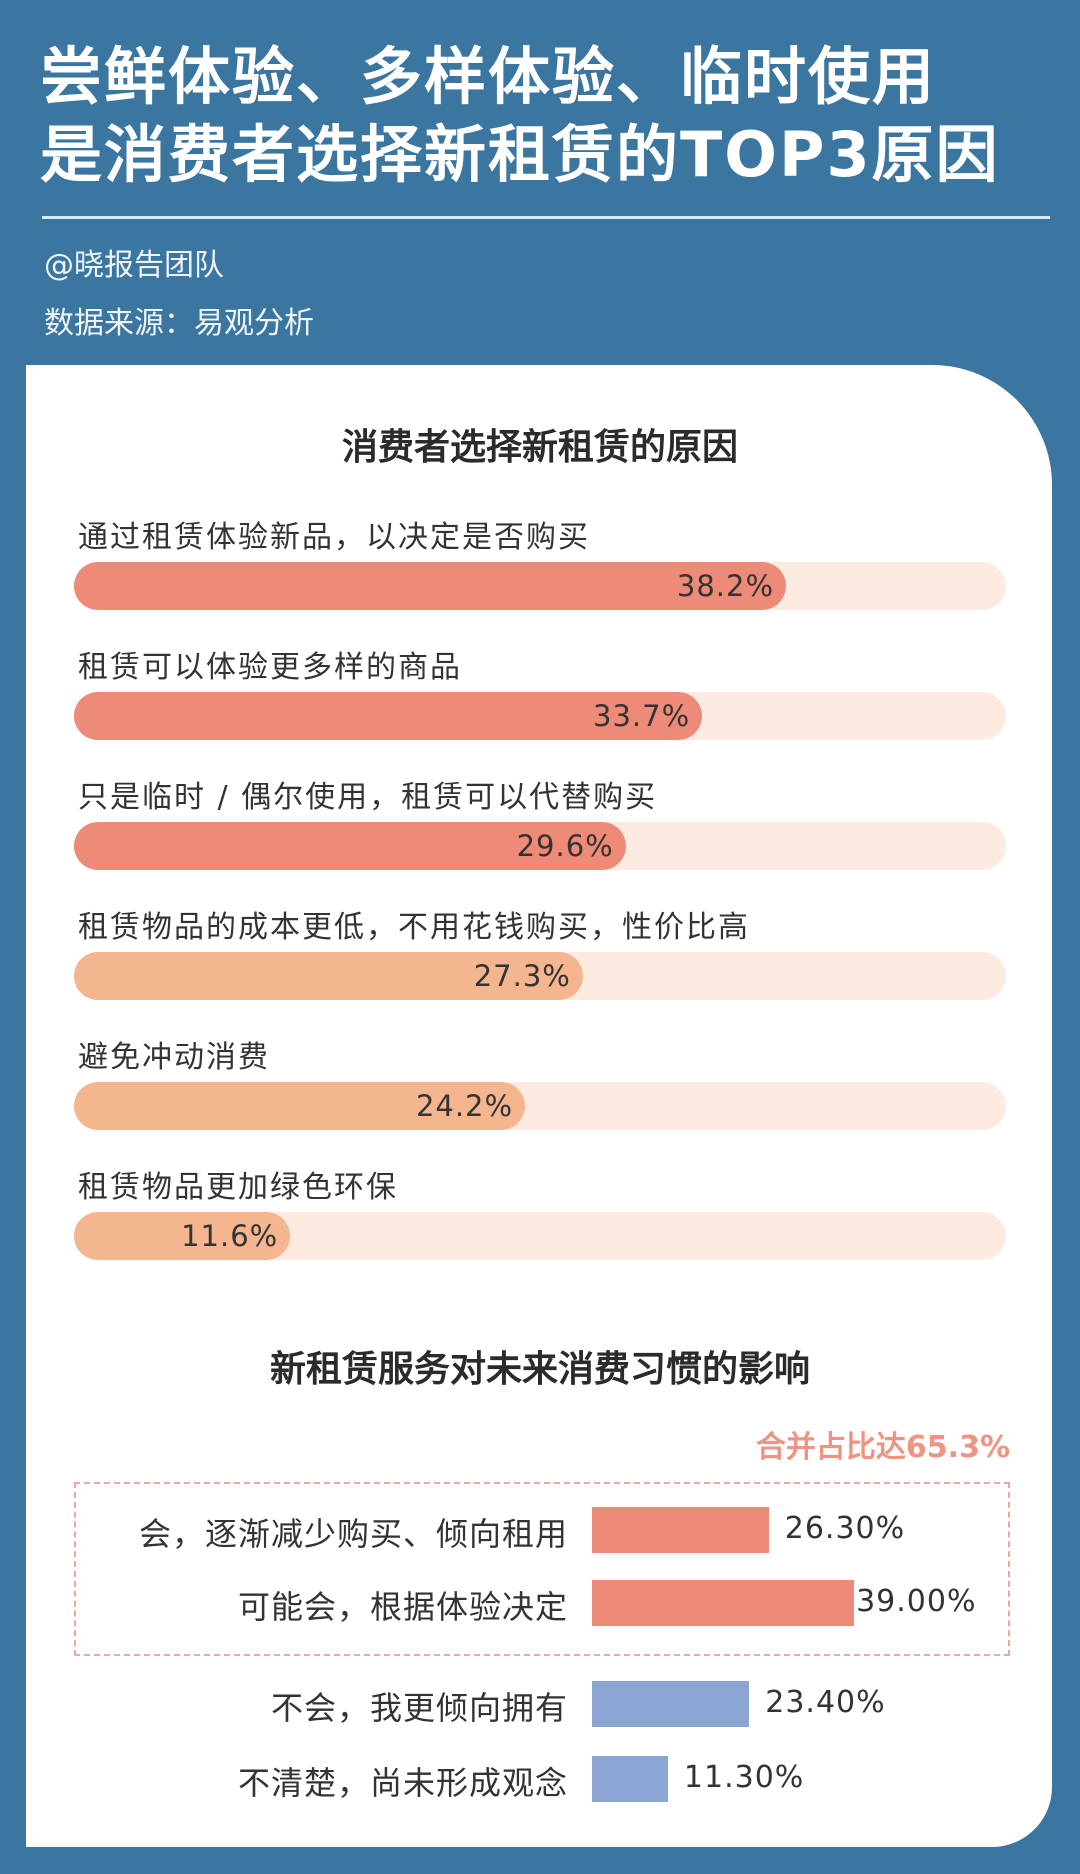 This screenshot has width=1080, height=1874. What do you see at coordinates (522, 976) in the screenshot?
I see `bar-value-label: 27.3%` at bounding box center [522, 976].